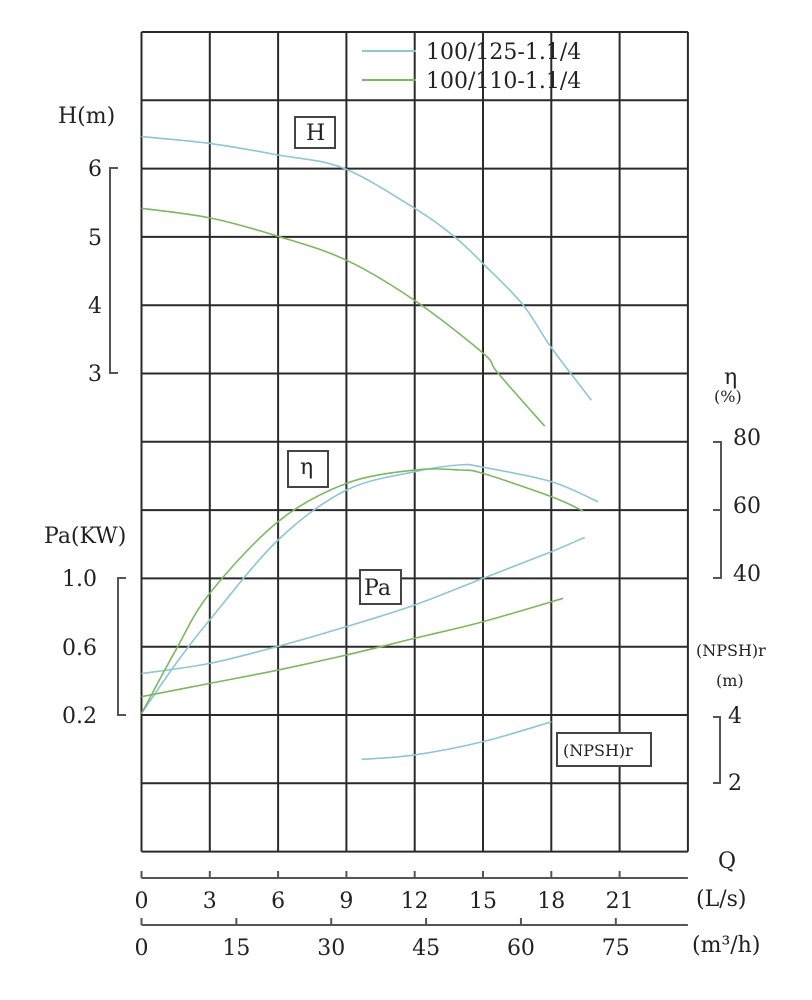 Image resolution: width=812 pixels, height=1000 pixels. What do you see at coordinates (113, 270) in the screenshot?
I see `h-axis-bracket` at bounding box center [113, 270].